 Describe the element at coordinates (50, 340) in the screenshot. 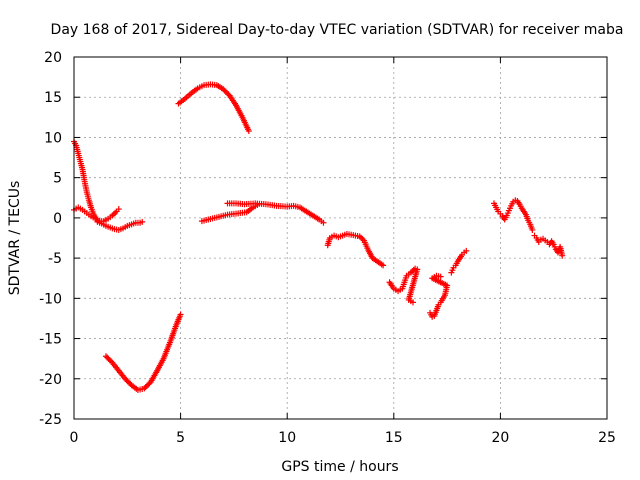

I see `y-tick-label: -15` at that location.